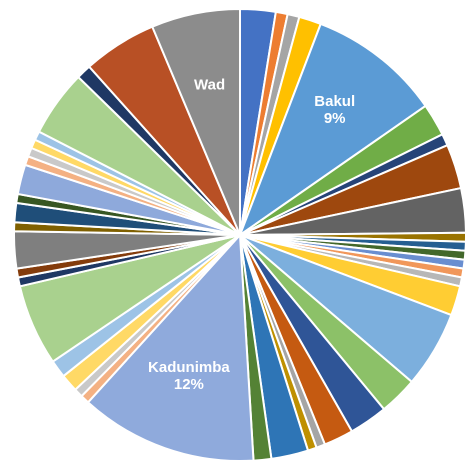  I want to click on pie-slice-wad, so click(195, 121).